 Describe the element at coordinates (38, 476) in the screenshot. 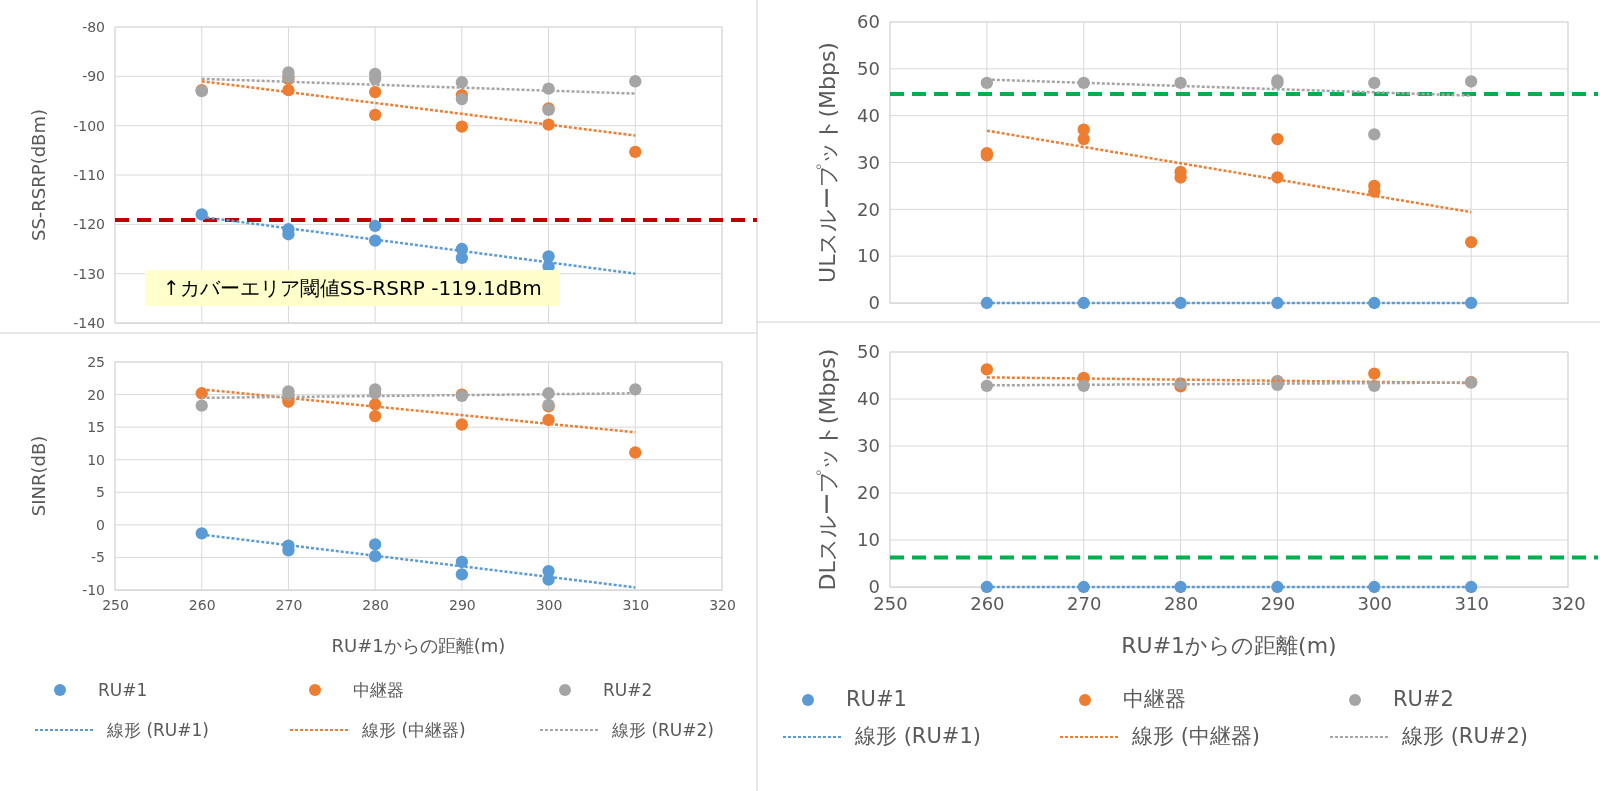

I see `y-axis-title: SINR(dB)` at that location.